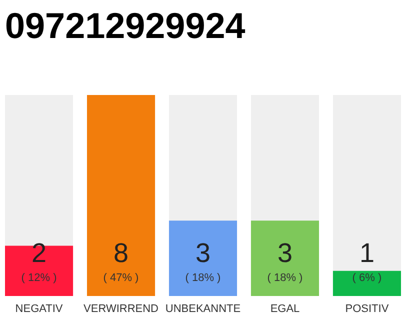  Describe the element at coordinates (366, 253) in the screenshot. I see `data-label: 1` at that location.